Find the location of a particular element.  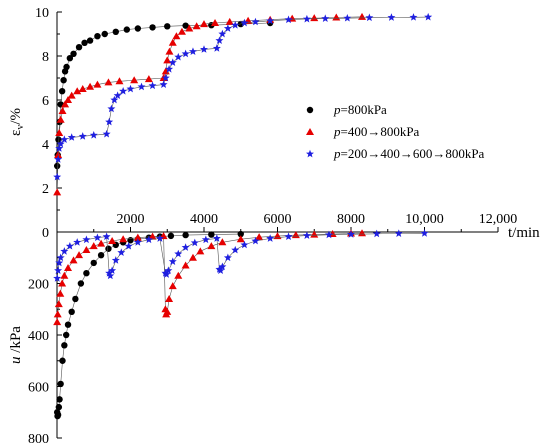

legend-entry-label: =800kPa is located at coordinates (364, 109).